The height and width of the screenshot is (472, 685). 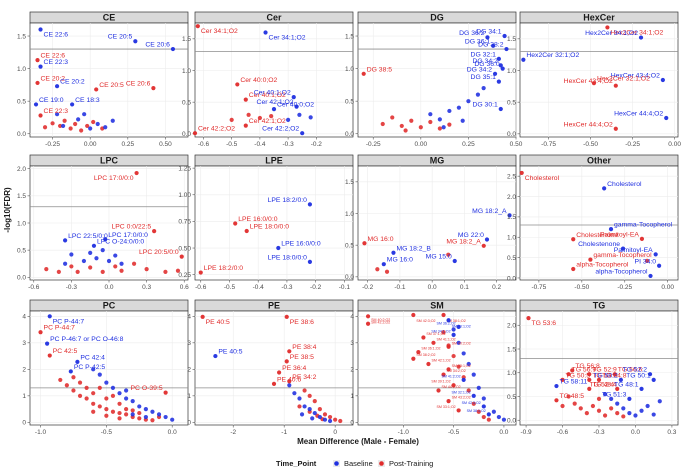 What do you see at coordinates (526, 432) in the screenshot?
I see `x-tick-label: -0.9` at bounding box center [526, 432].